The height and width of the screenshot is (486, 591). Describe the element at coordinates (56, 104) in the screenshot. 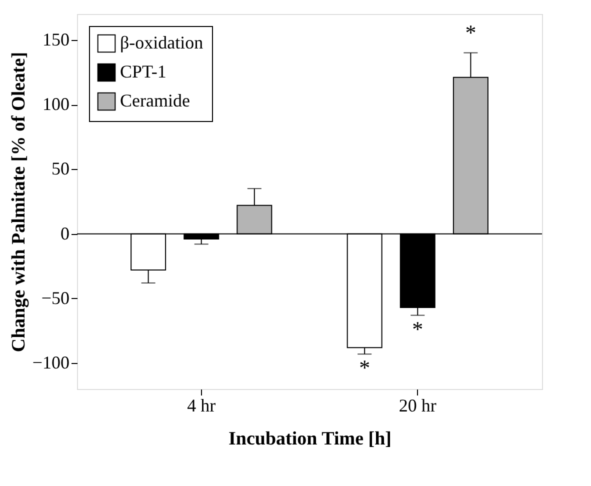

I see `y-tick-label: 100` at that location.